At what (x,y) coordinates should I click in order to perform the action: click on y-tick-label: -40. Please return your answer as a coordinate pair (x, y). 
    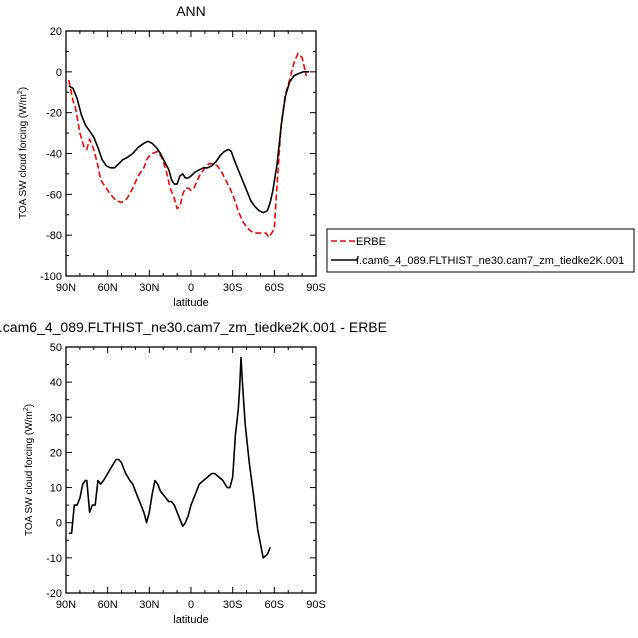
    Looking at the image, I should click on (54, 155).